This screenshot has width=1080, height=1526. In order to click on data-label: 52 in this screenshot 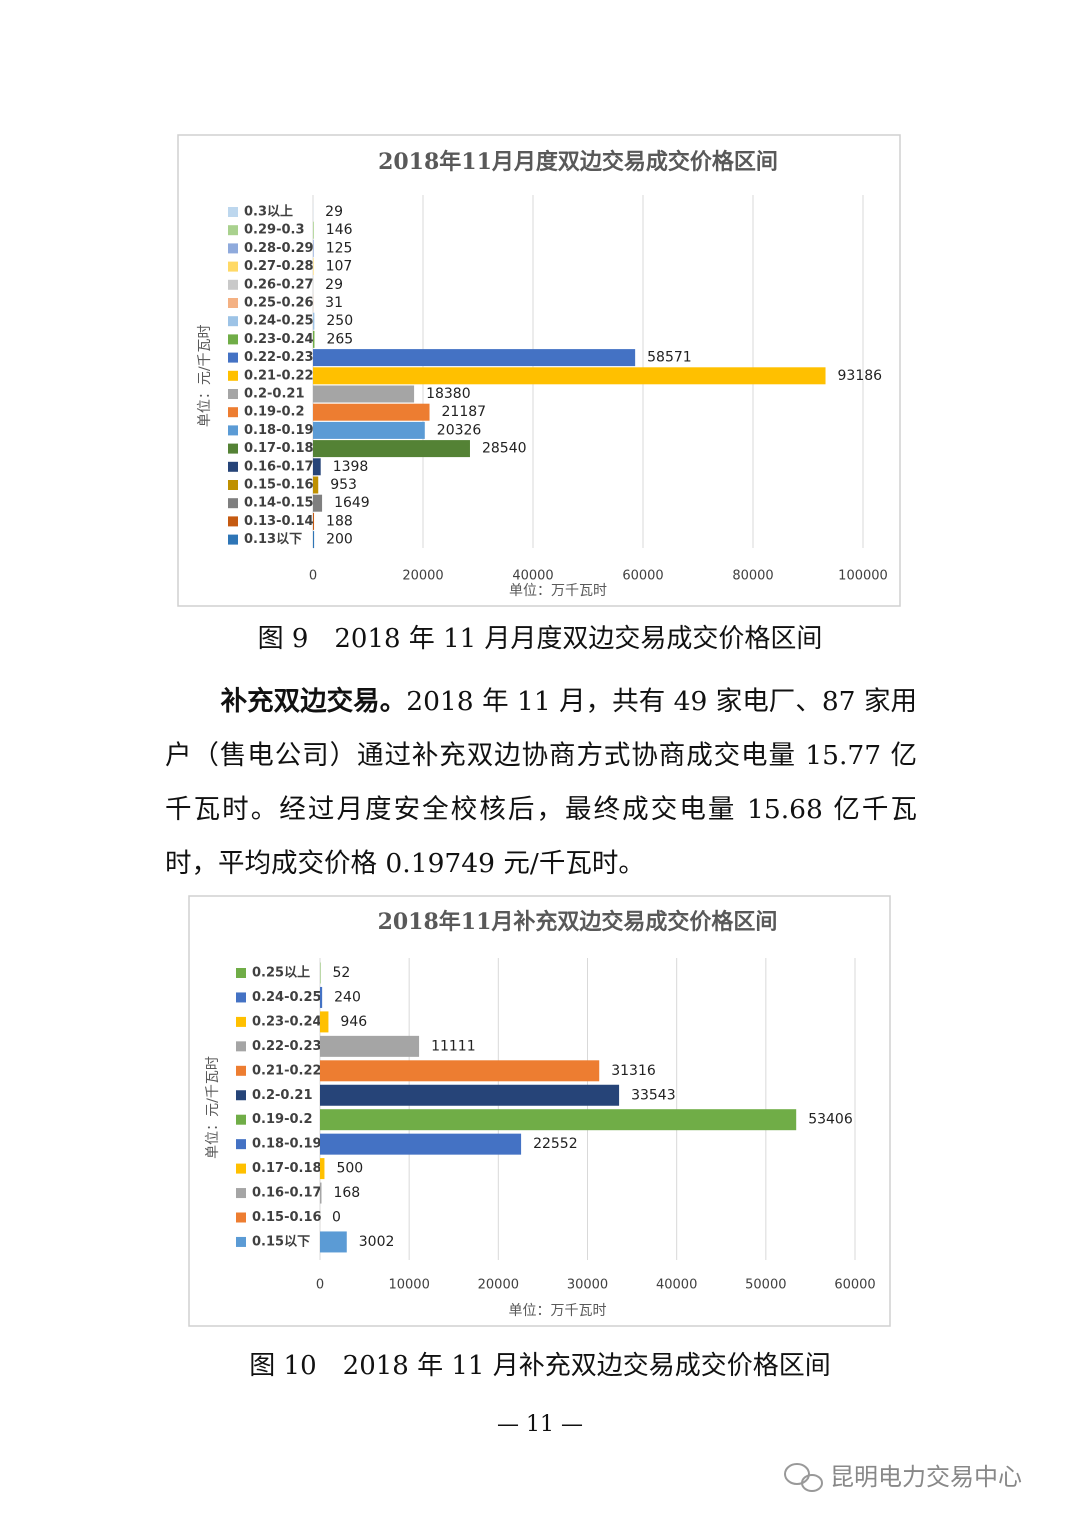, I will do `click(341, 973)`.